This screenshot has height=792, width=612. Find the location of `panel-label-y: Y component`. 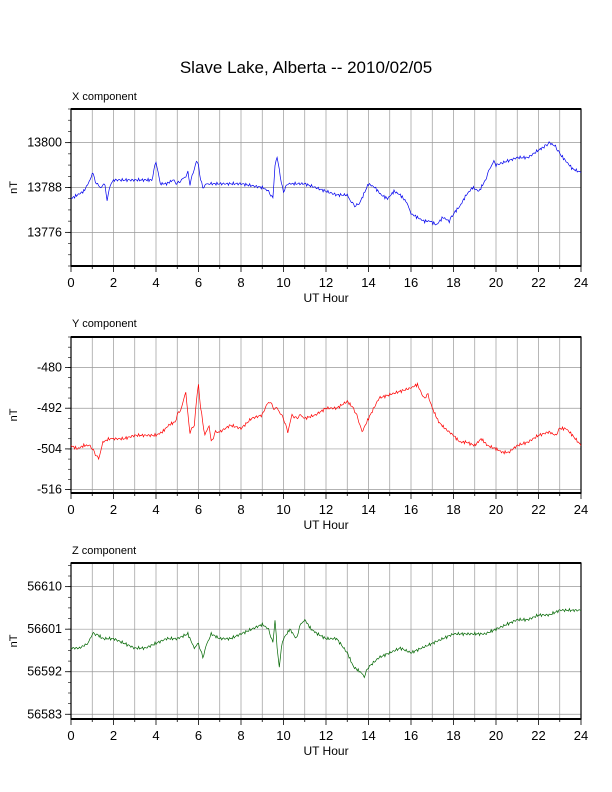

panel-label-y: Y component is located at coordinates (104, 324).